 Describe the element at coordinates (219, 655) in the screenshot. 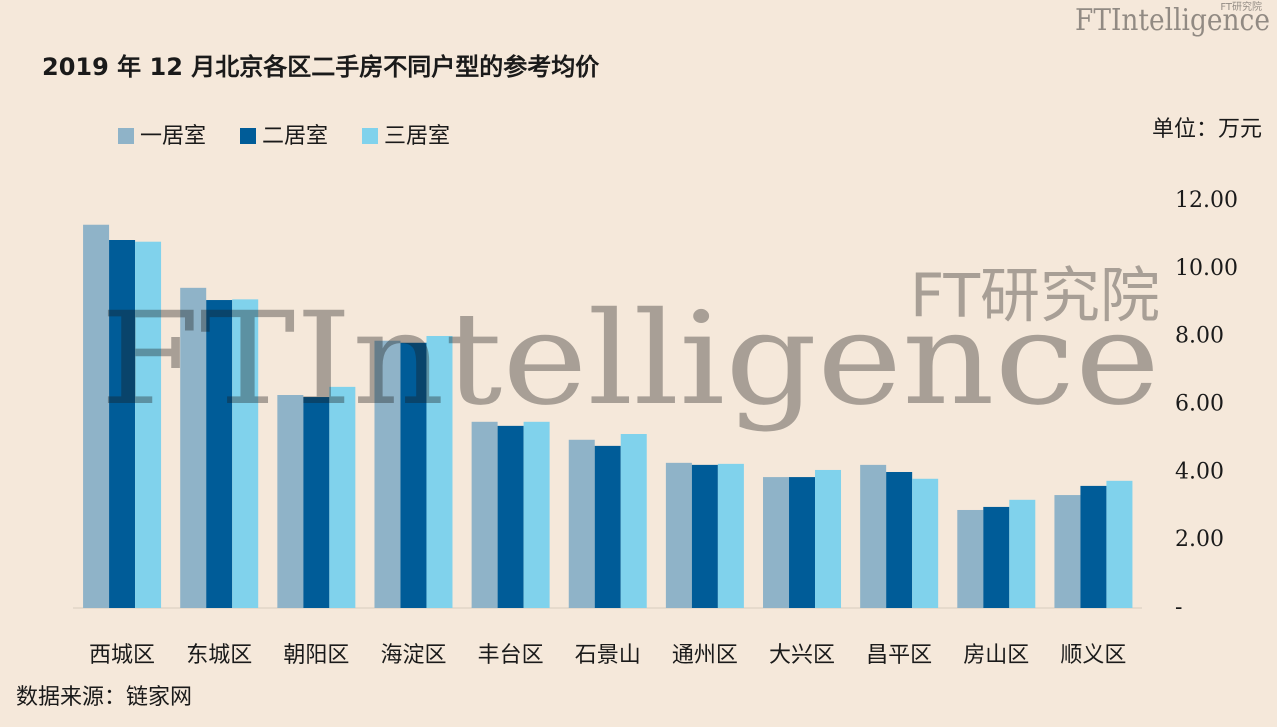

I see `x-tick-label: 东城区` at that location.